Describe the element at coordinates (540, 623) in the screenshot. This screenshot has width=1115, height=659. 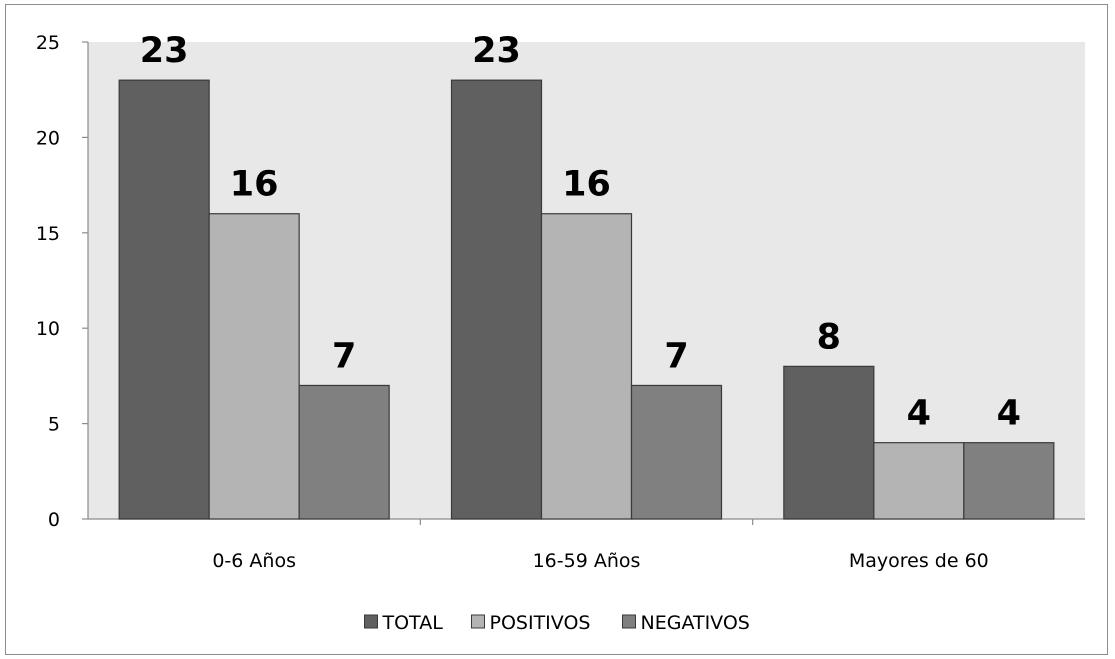
I see `legend-label: POSITIVOS` at that location.